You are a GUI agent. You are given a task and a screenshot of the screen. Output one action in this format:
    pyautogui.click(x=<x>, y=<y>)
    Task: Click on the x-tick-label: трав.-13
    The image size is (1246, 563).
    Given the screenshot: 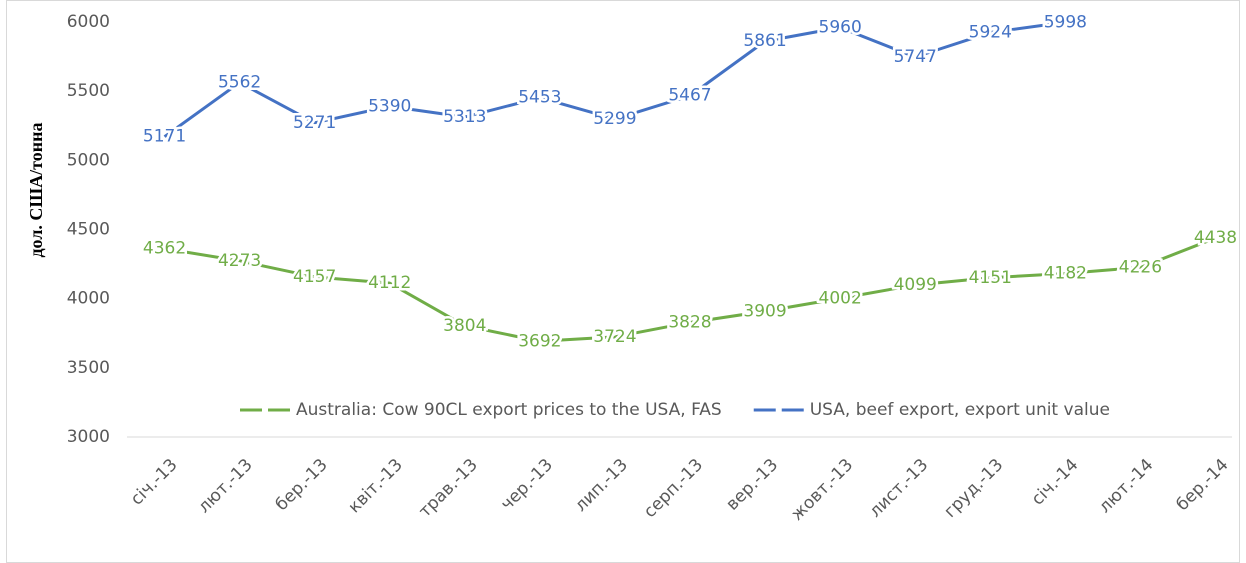 What is the action you would take?
    pyautogui.click(x=448, y=488)
    